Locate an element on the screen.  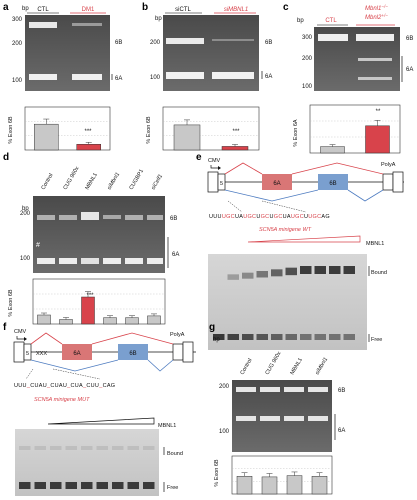
stars-d: *** is located at coordinates (90, 296).